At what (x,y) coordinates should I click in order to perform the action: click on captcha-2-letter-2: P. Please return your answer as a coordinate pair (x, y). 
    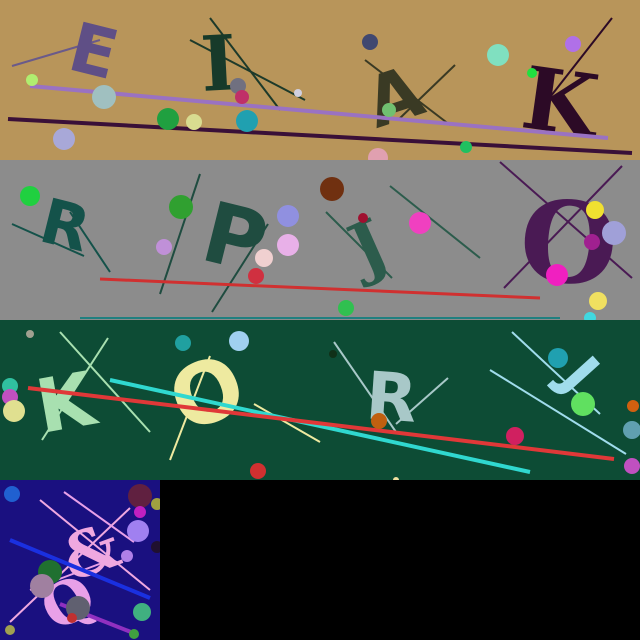
    Looking at the image, I should click on (234, 238).